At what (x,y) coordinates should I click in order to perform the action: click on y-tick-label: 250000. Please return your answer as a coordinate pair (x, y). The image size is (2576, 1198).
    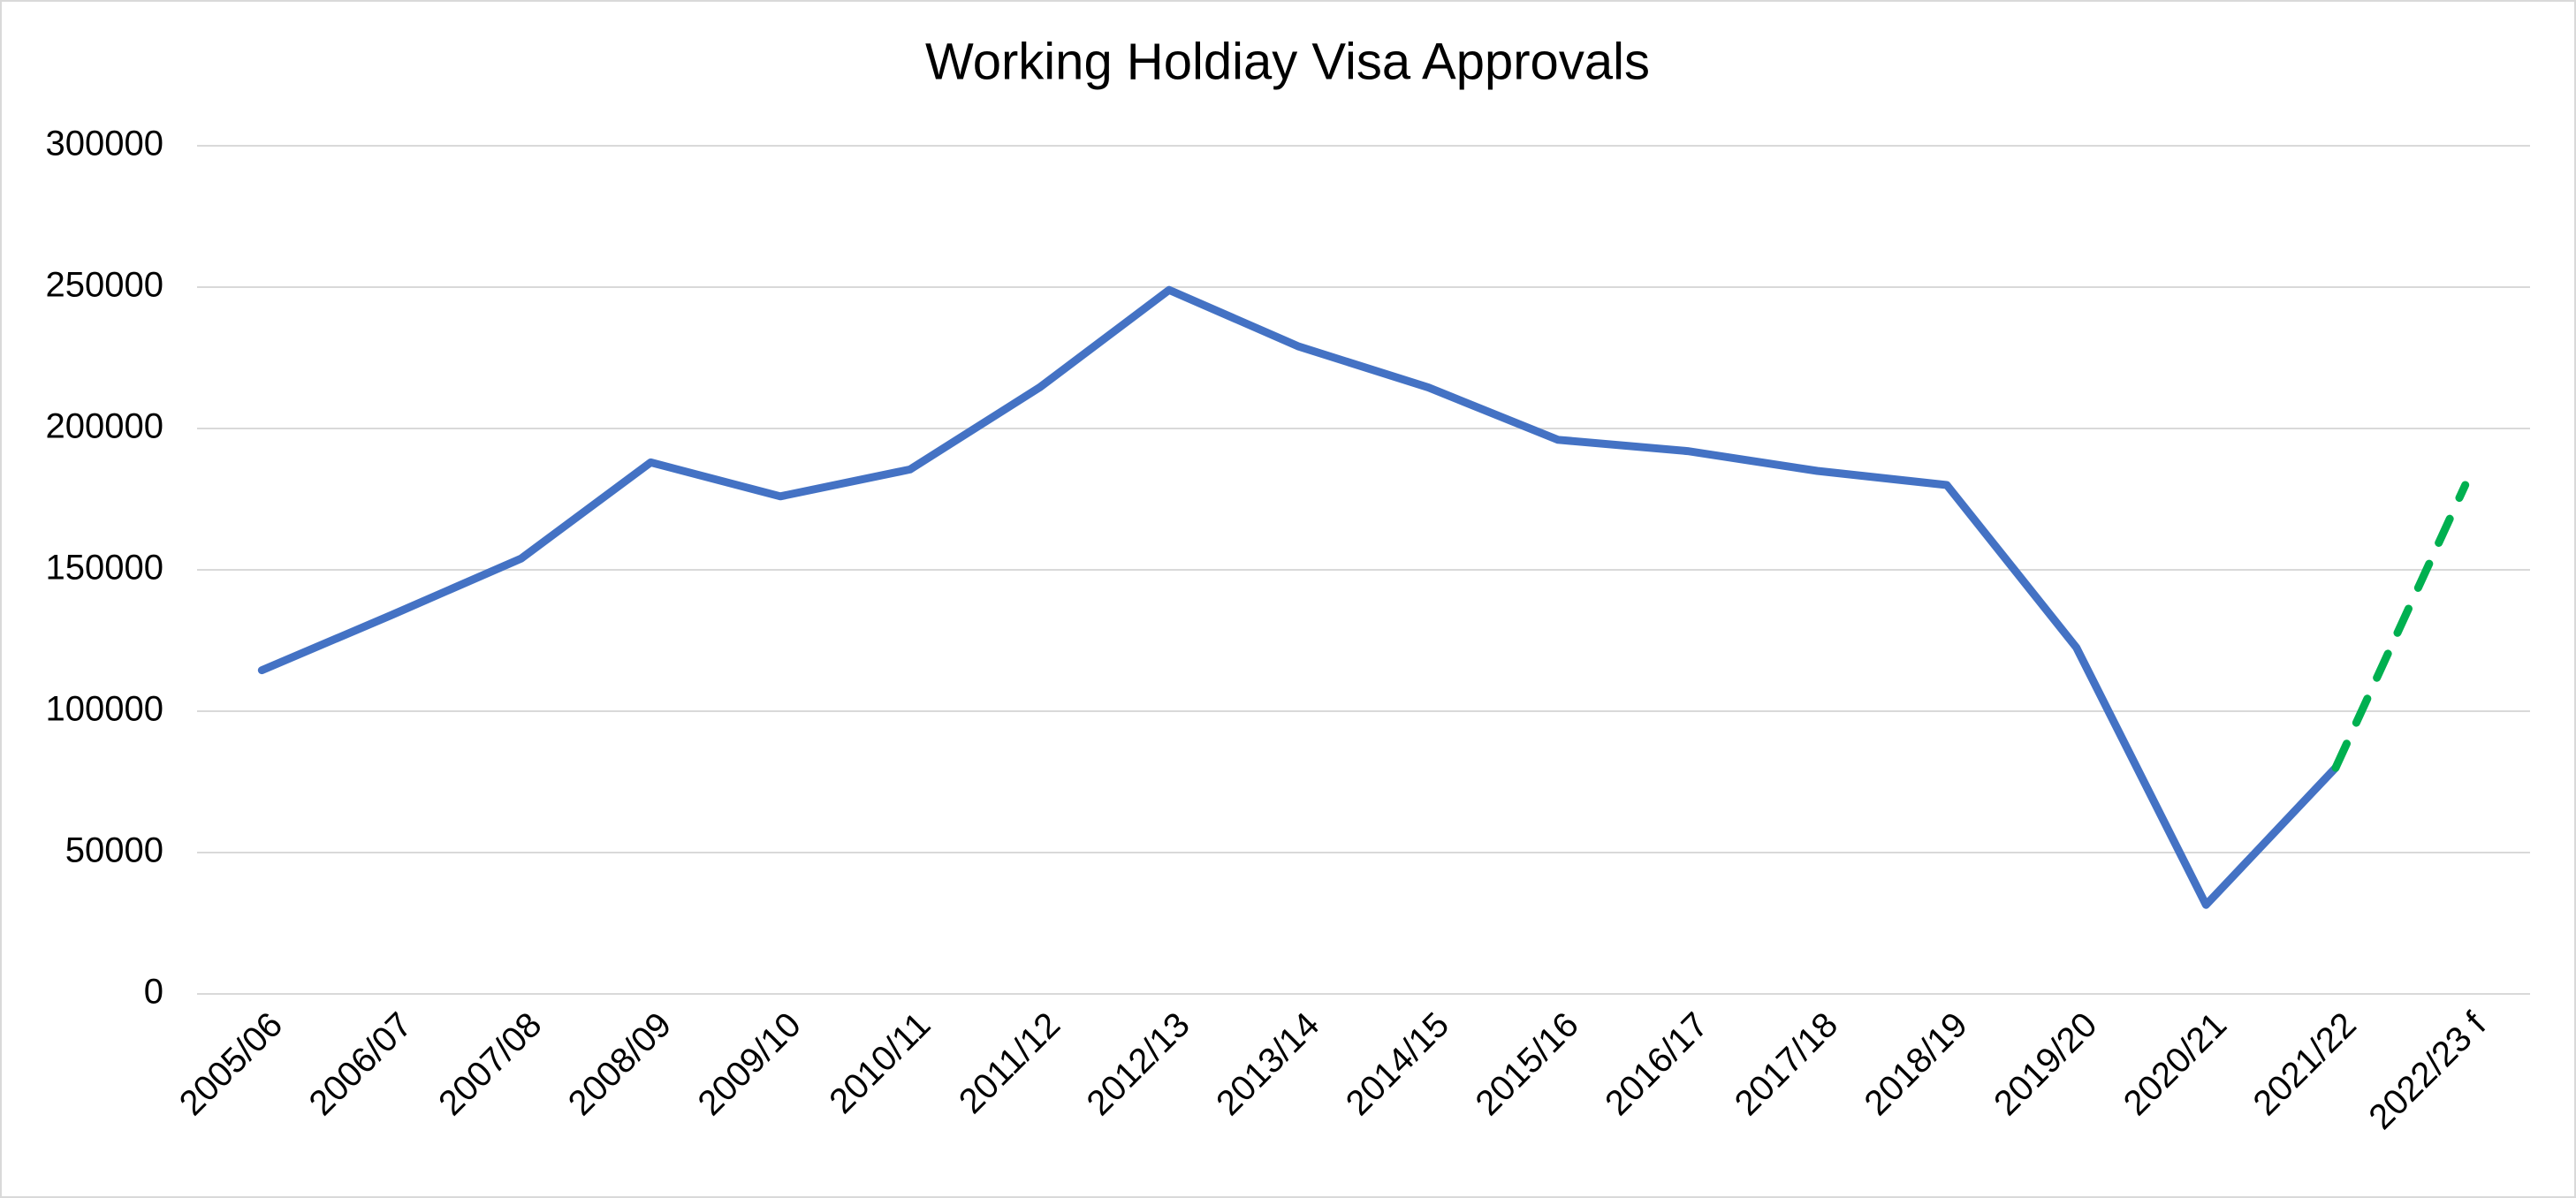
    Looking at the image, I should click on (105, 285).